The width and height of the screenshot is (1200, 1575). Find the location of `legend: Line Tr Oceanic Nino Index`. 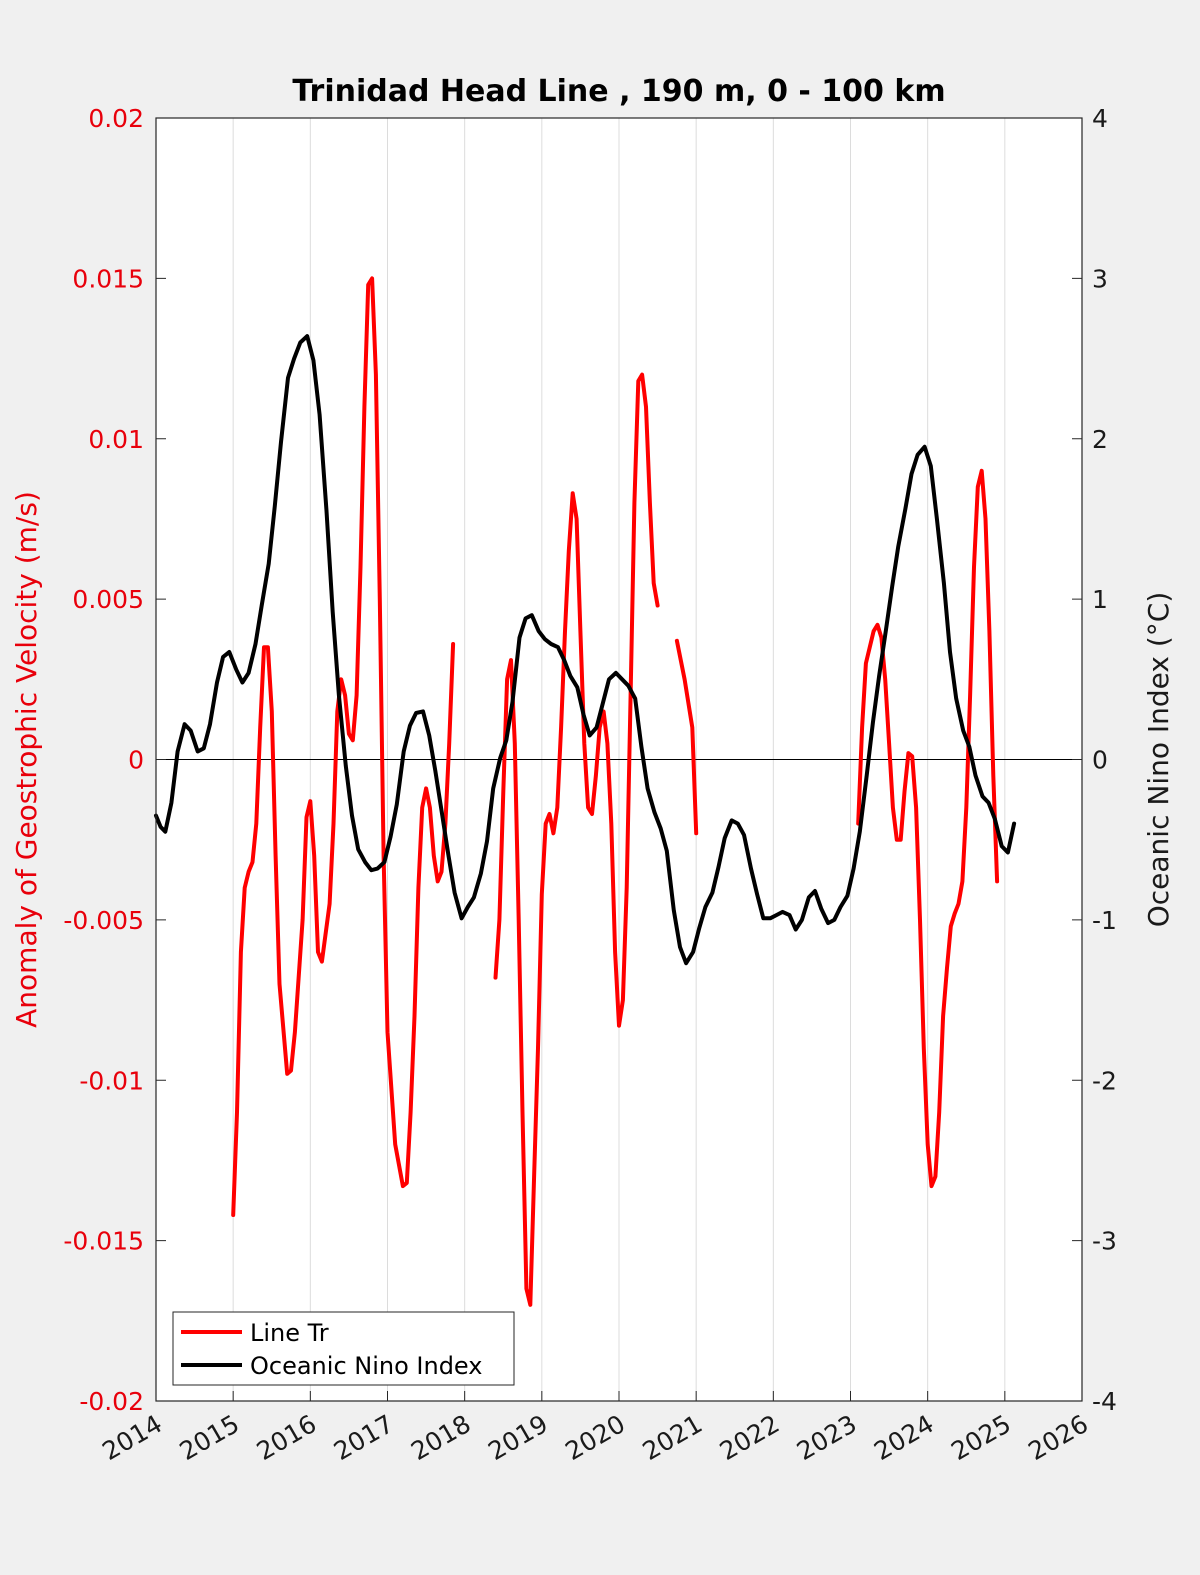

legend: Line Tr Oceanic Nino Index is located at coordinates (343, 1348).